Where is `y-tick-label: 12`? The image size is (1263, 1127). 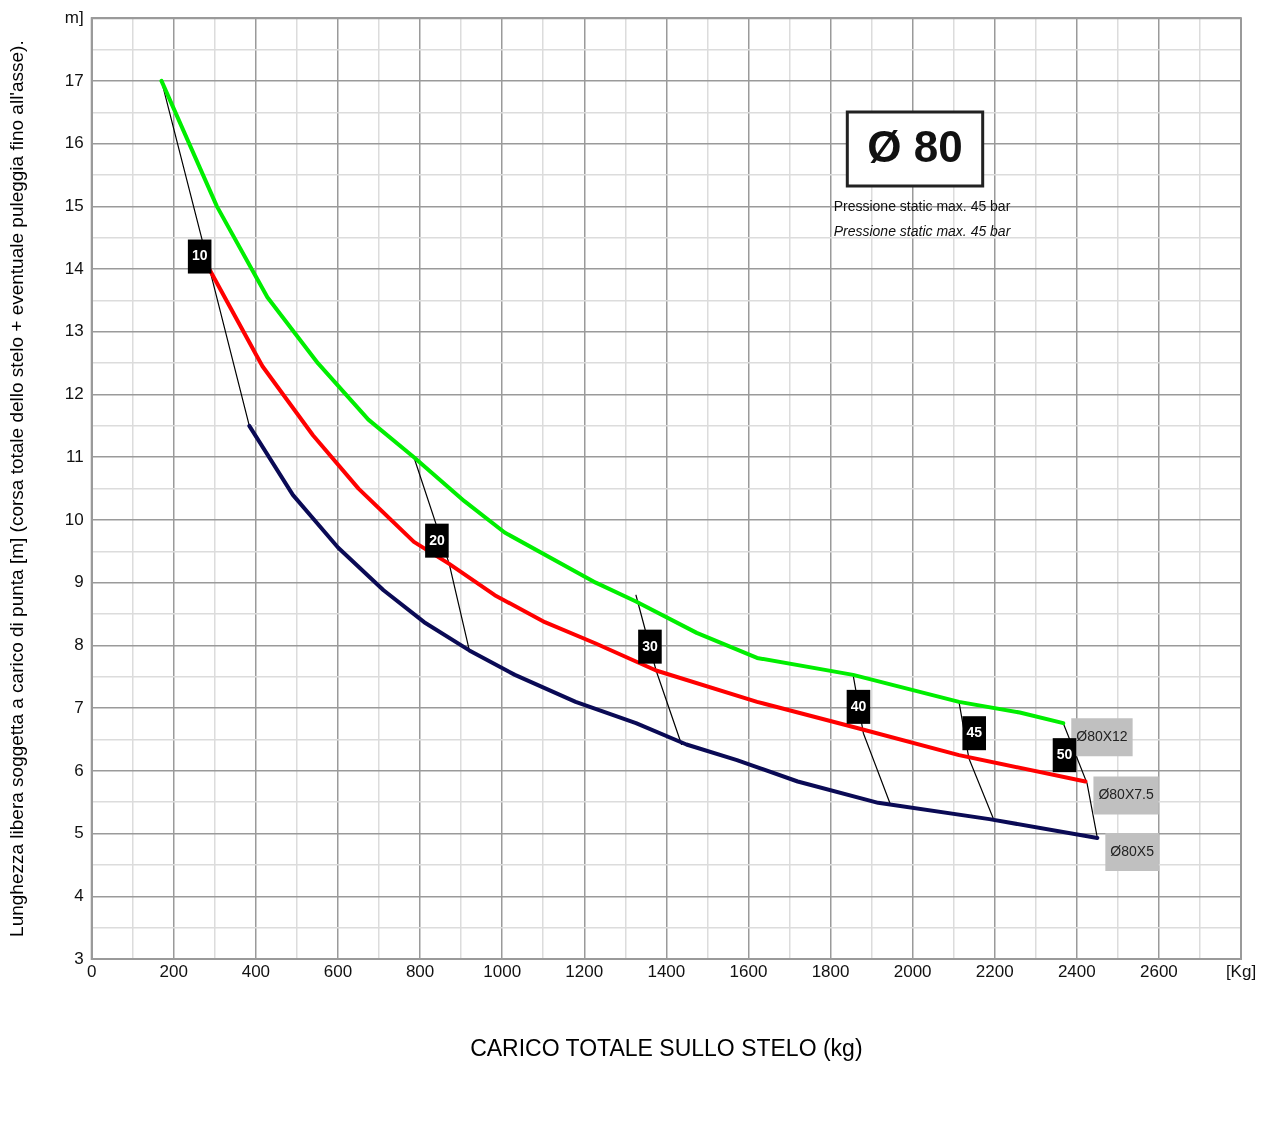 y-tick-label: 12 is located at coordinates (74, 394).